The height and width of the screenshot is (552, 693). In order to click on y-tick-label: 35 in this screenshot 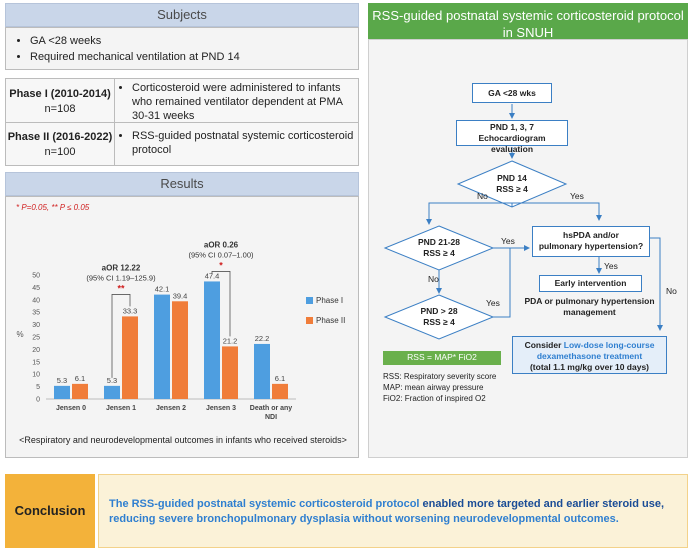, I will do `click(36, 313)`.